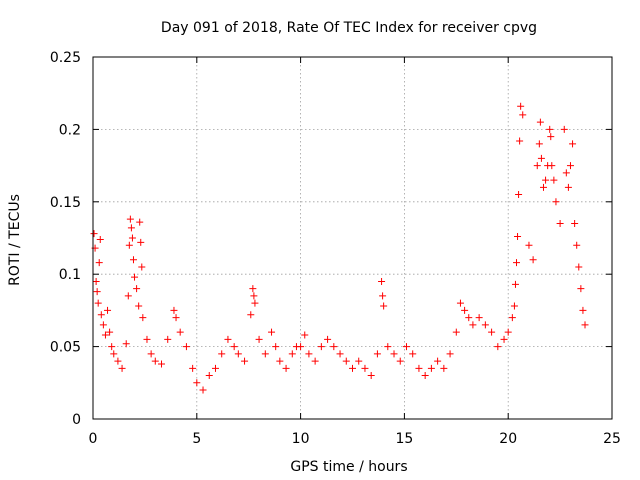  I want to click on y-tick-label: 0.1, so click(70, 275).